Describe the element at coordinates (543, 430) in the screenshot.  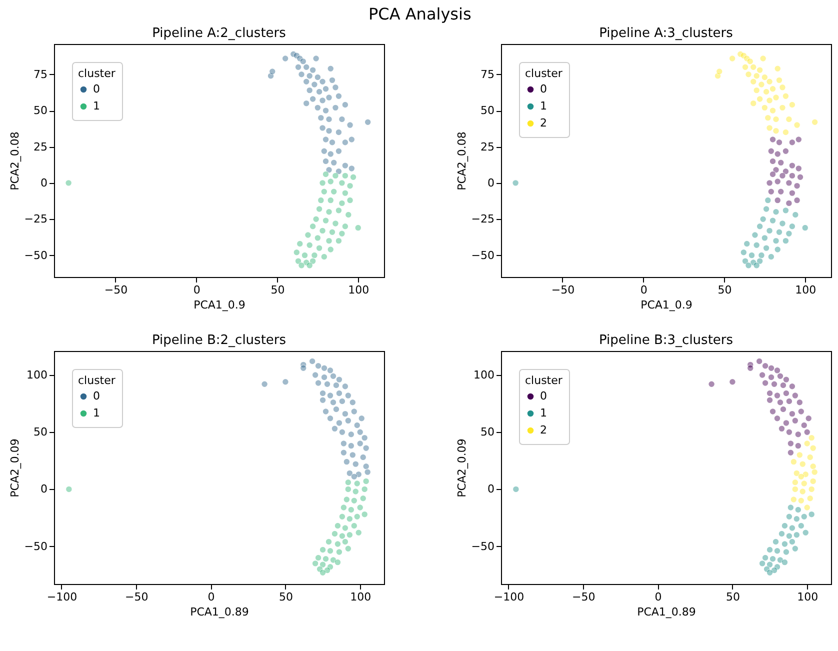
I see `legend-label: 2` at that location.